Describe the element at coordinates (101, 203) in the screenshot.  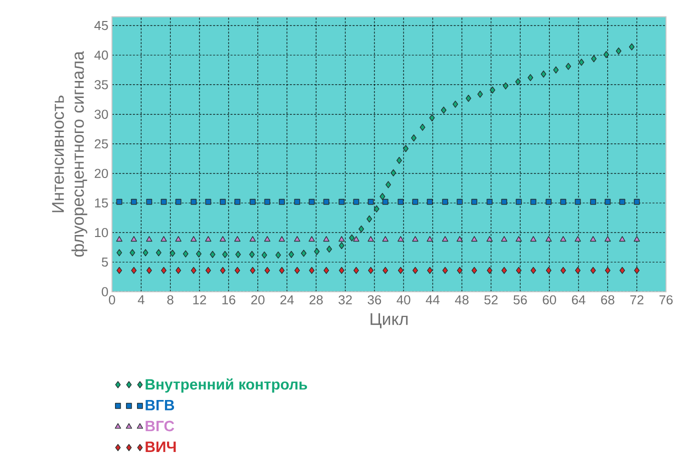
I see `y-tick-label: 15` at that location.